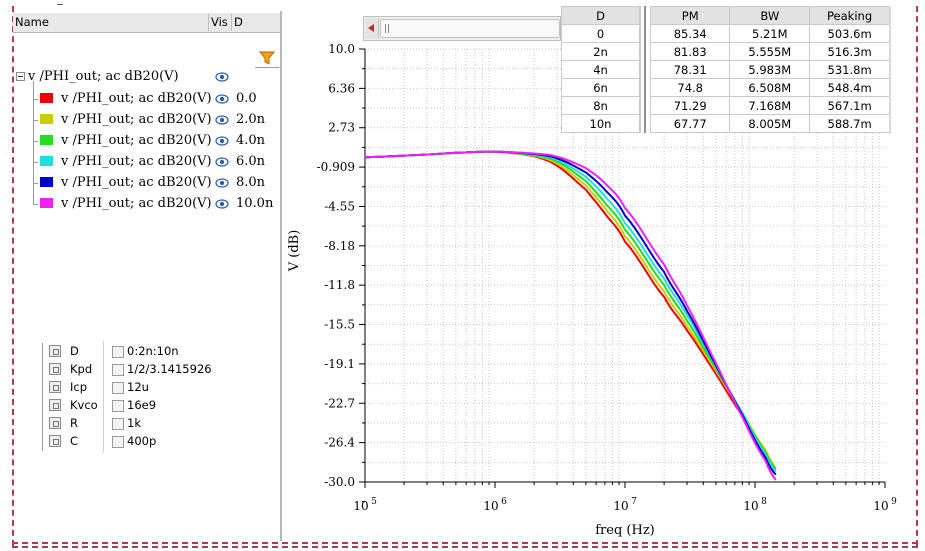 This screenshot has width=925, height=551. Describe the element at coordinates (142, 441) in the screenshot. I see `variable-value: 400p` at that location.